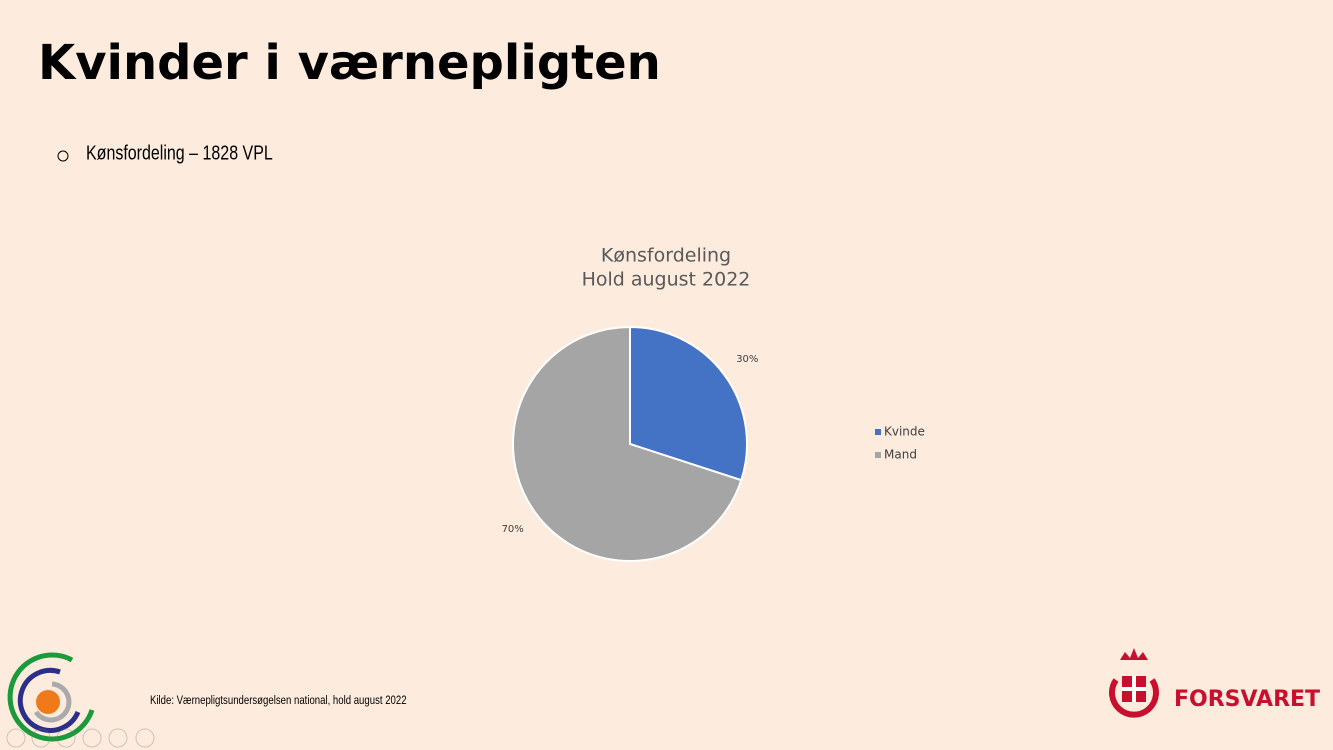 The image size is (1333, 750). Describe the element at coordinates (1247, 699) in the screenshot. I see `logo-text: FORSVARET` at that location.